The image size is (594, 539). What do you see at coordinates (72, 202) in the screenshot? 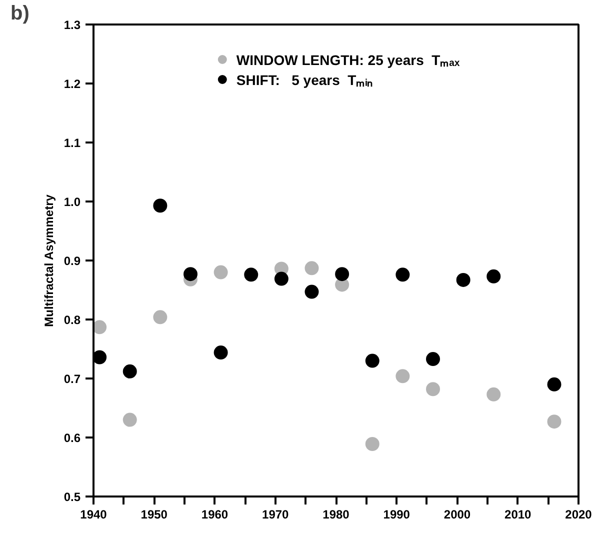
I see `y-tick-label: 1.0` at bounding box center [72, 202].